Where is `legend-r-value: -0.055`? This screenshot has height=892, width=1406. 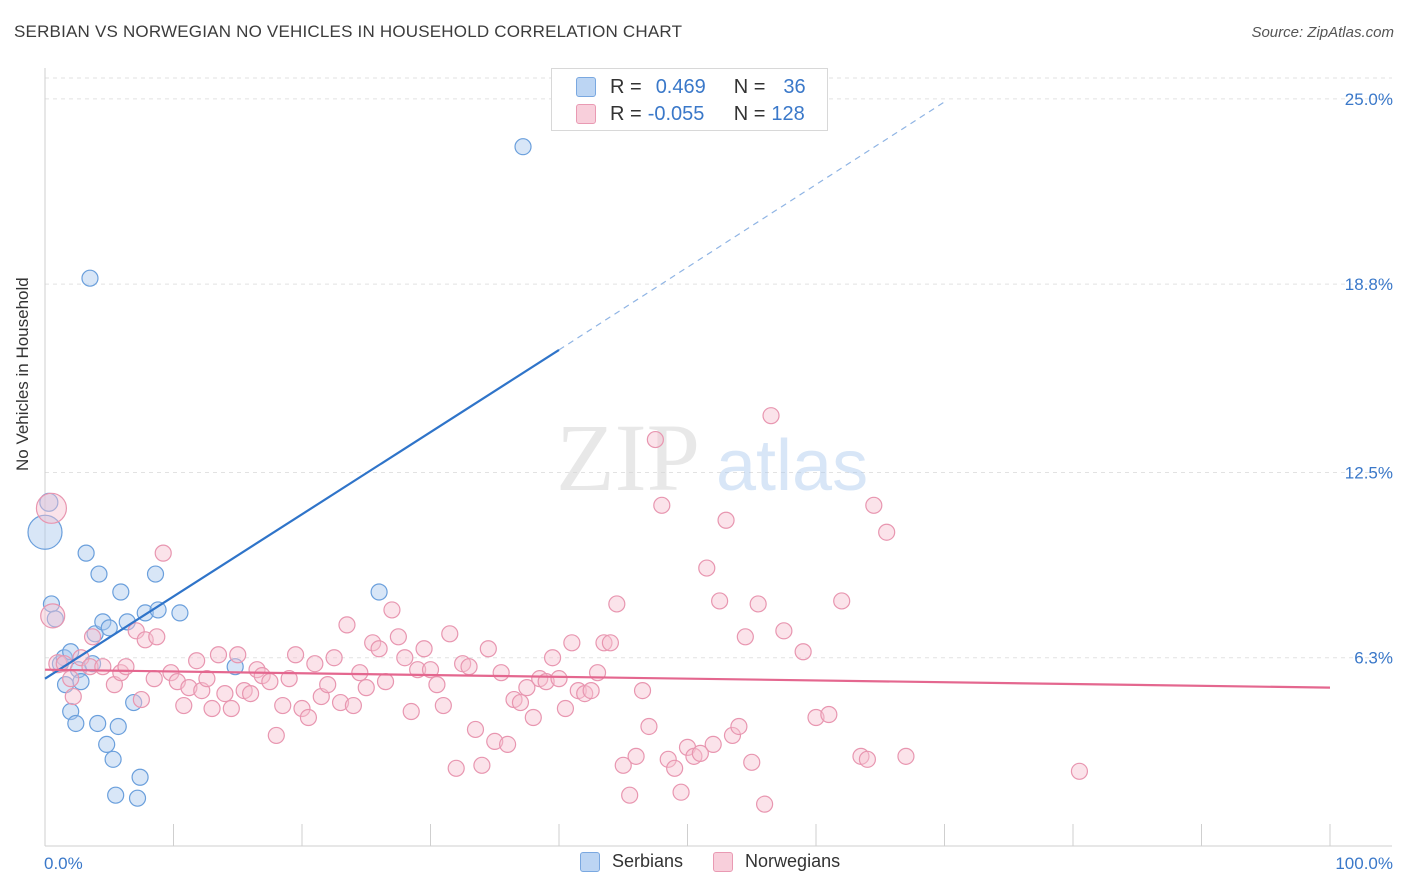
legend-r-value: -0.055 is located at coordinates (676, 113).